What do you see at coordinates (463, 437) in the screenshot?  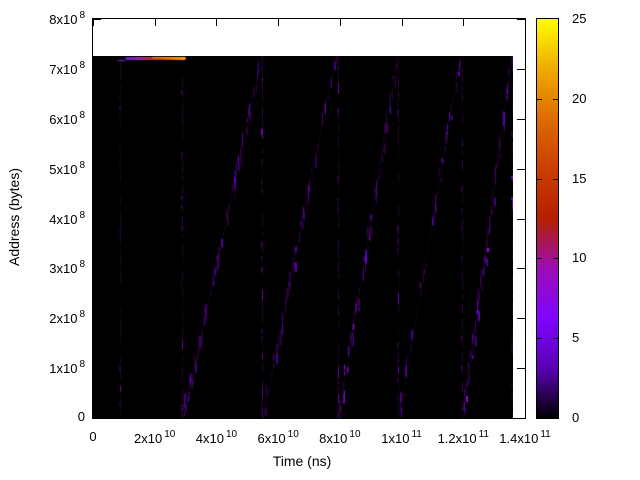 I see `x-tick-label: 1.2x10 11` at bounding box center [463, 437].